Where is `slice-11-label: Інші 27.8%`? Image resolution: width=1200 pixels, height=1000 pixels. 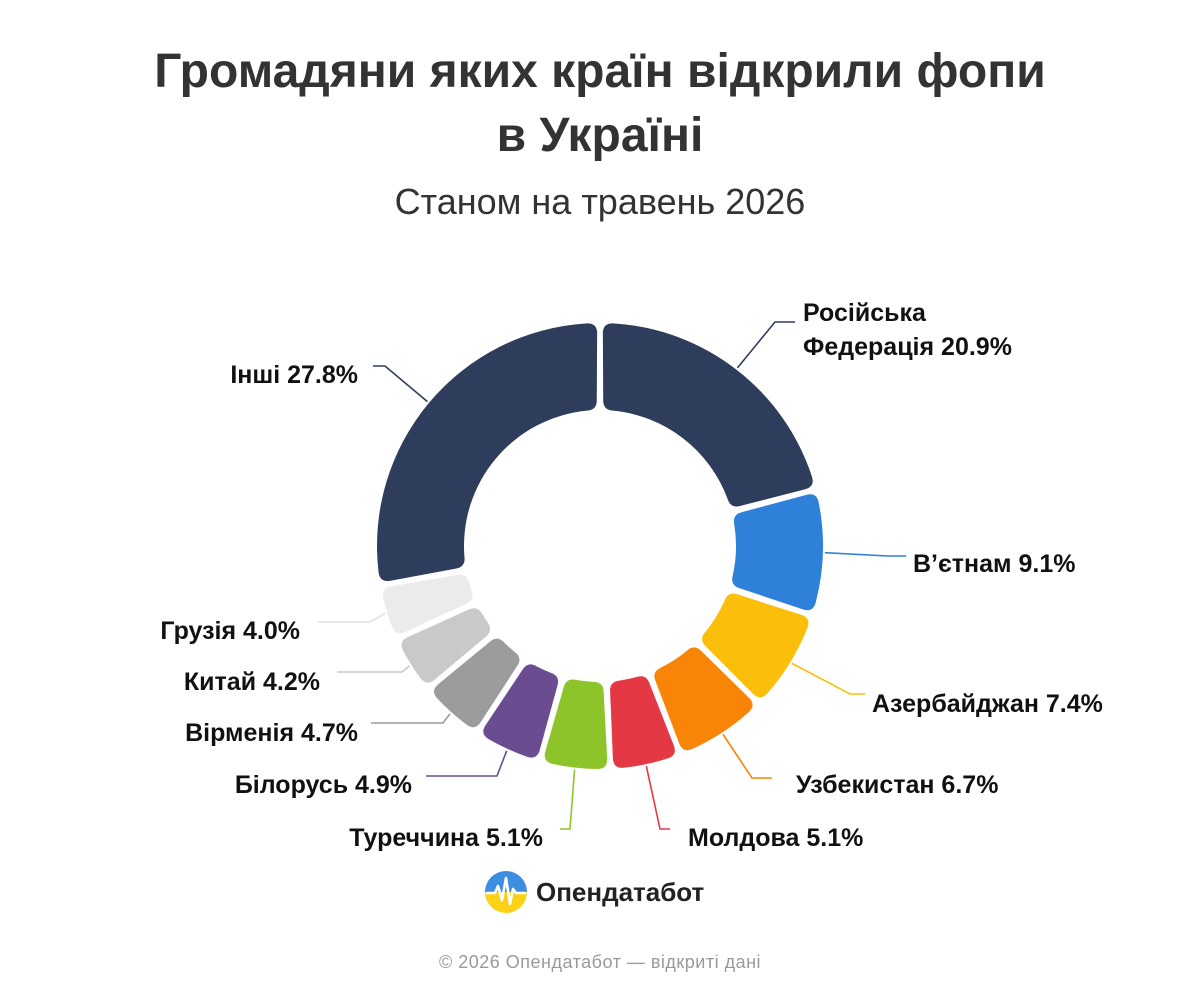 slice-11-label: Інші 27.8% is located at coordinates (294, 375).